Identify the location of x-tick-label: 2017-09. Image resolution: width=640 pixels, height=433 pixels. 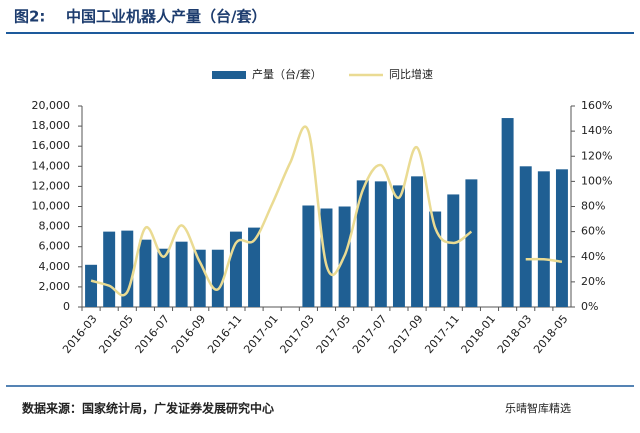
(406, 335).